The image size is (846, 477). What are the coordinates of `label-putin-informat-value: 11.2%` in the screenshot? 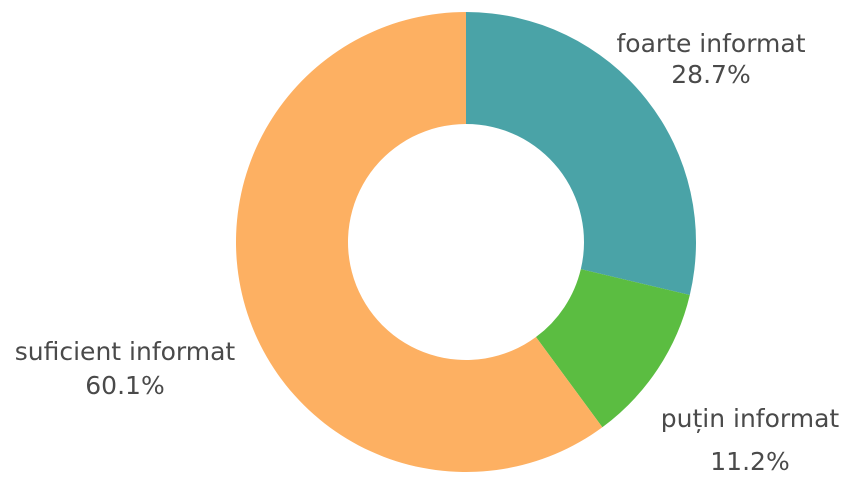 It's located at (749, 461).